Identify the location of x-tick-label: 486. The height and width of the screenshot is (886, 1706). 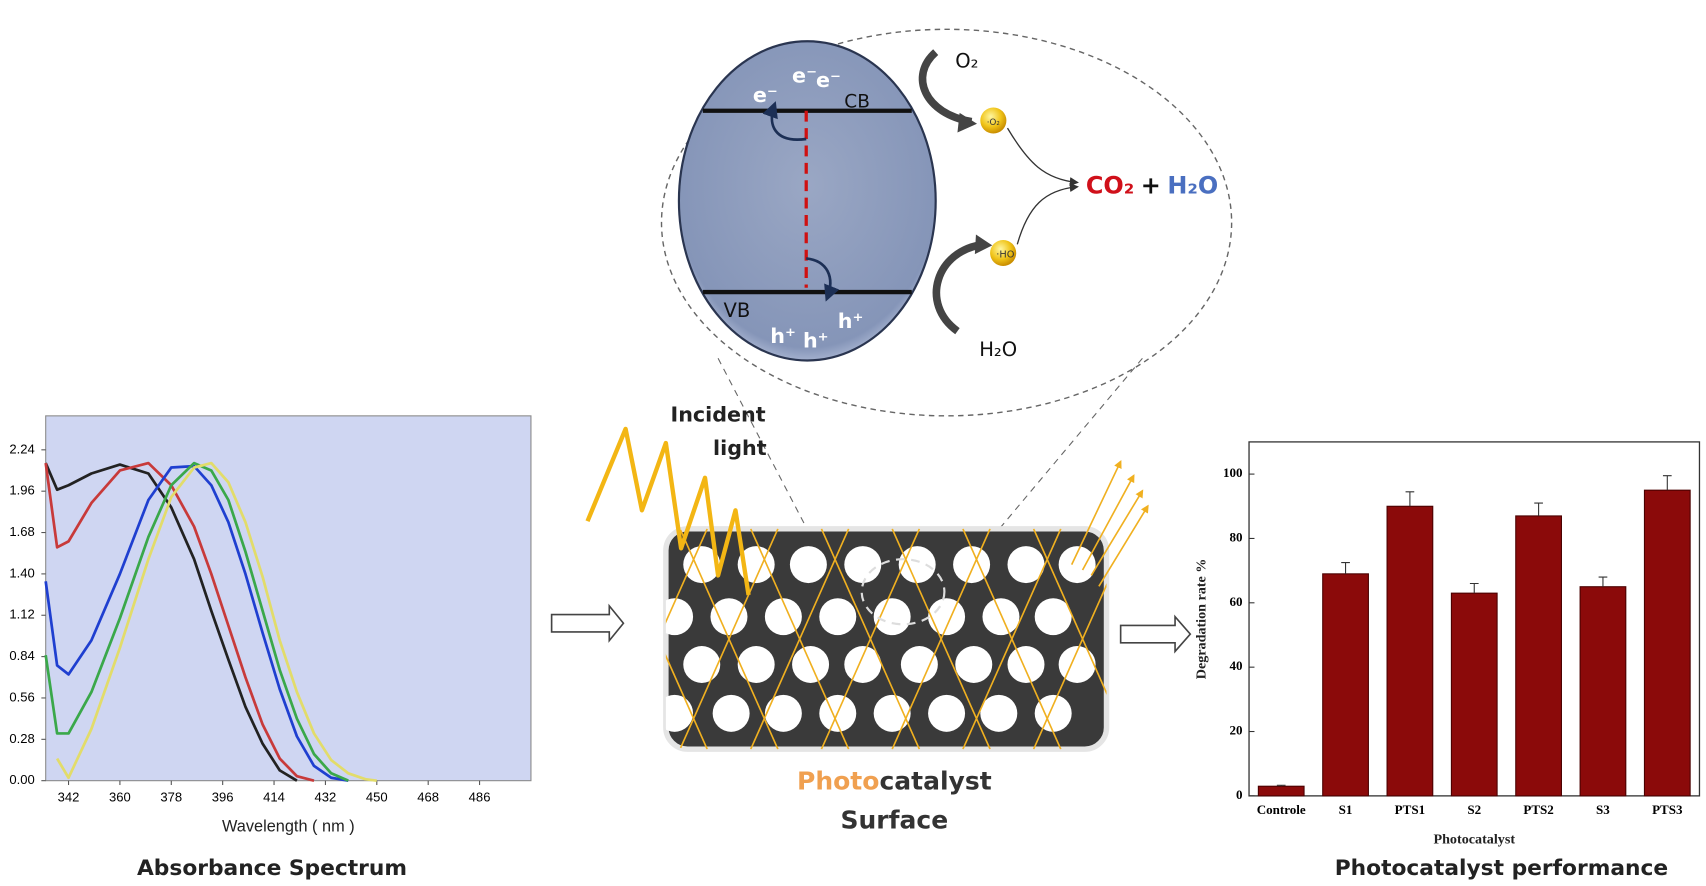
(480, 796).